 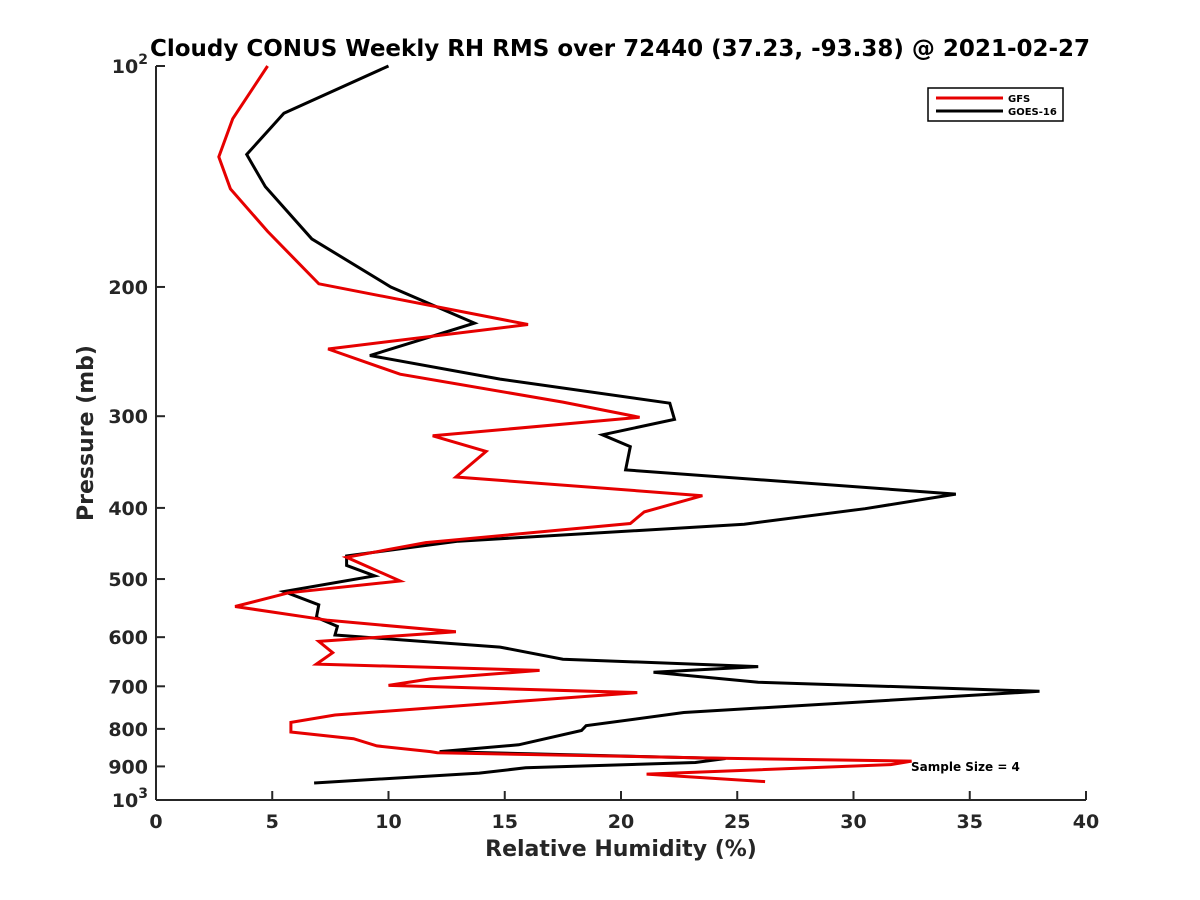 What do you see at coordinates (1086, 822) in the screenshot?
I see `x-tick-label: 40` at bounding box center [1086, 822].